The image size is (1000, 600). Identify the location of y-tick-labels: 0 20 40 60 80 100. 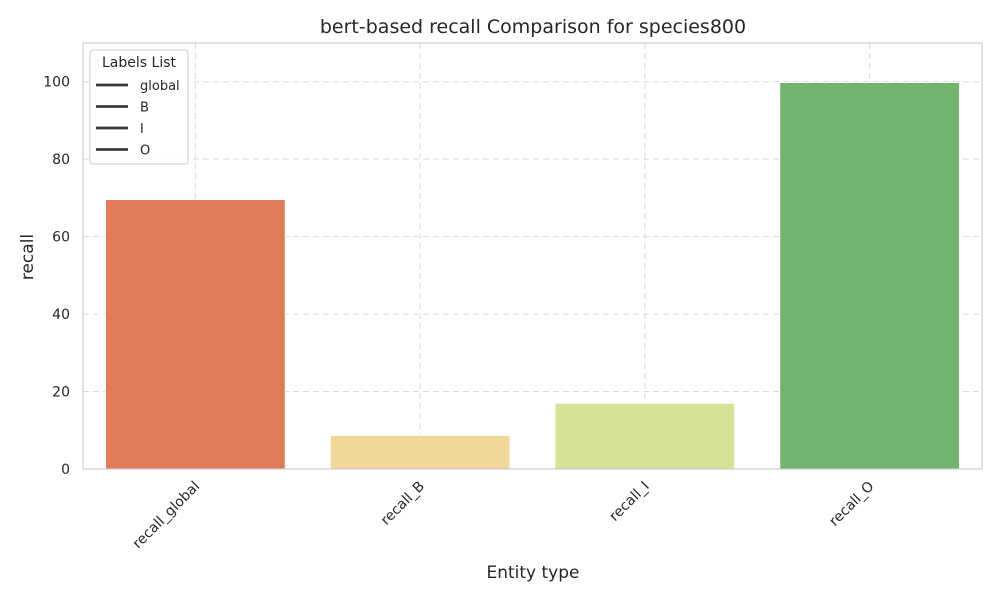
(56, 276).